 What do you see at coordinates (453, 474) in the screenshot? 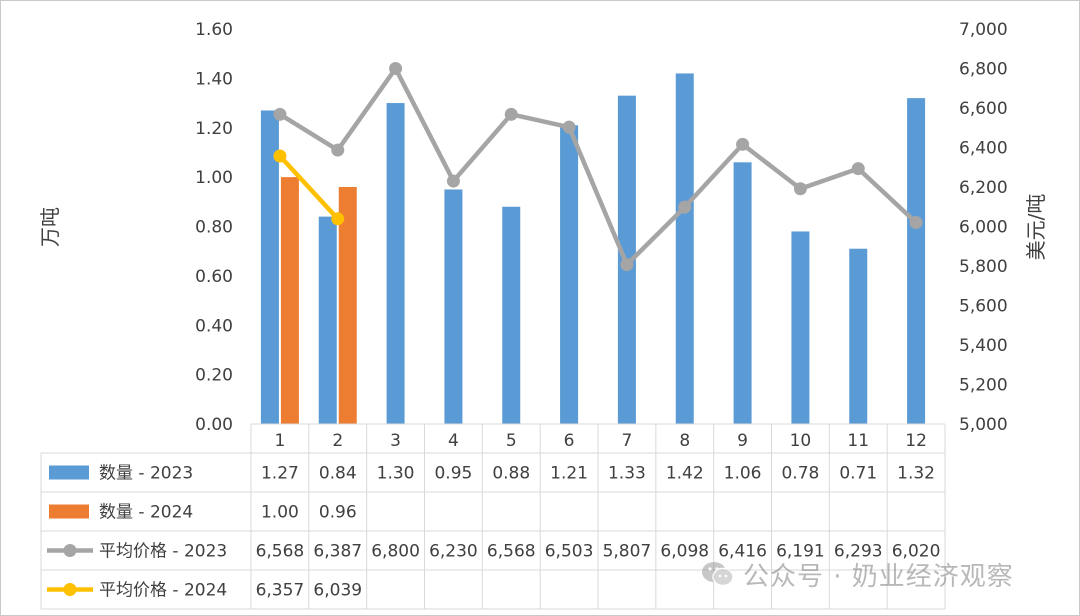
I see `table-value: 0.95` at bounding box center [453, 474].